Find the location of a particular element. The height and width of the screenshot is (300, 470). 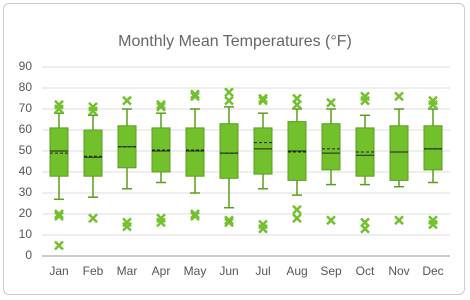

x-tick-label: Dec is located at coordinates (432, 271).